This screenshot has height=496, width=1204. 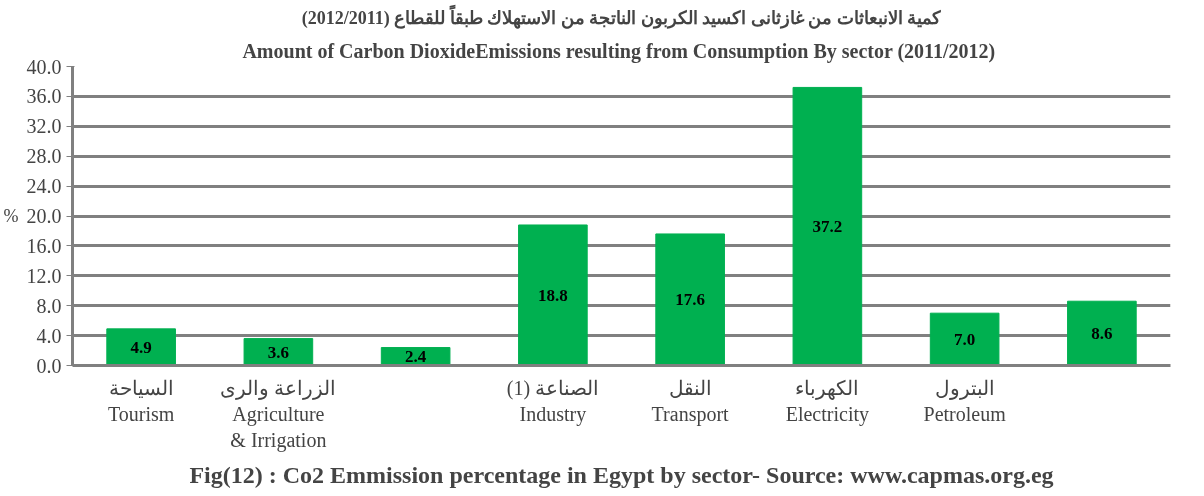 What do you see at coordinates (49, 365) in the screenshot?
I see `y-tick-label: 0.0` at bounding box center [49, 365].